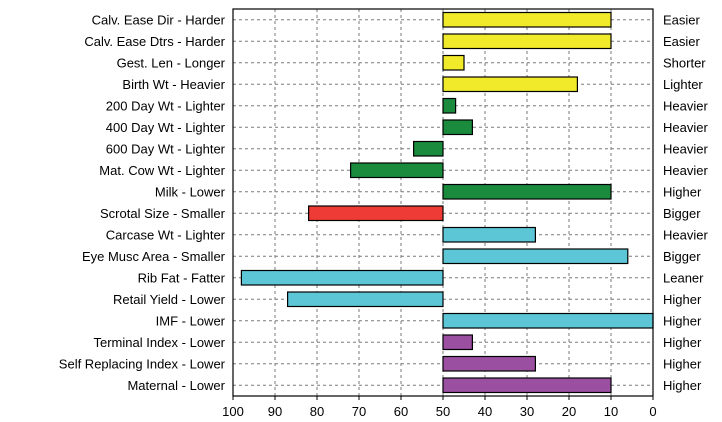 The image size is (722, 422). I want to click on x-tick-label-3: 70, so click(359, 411).